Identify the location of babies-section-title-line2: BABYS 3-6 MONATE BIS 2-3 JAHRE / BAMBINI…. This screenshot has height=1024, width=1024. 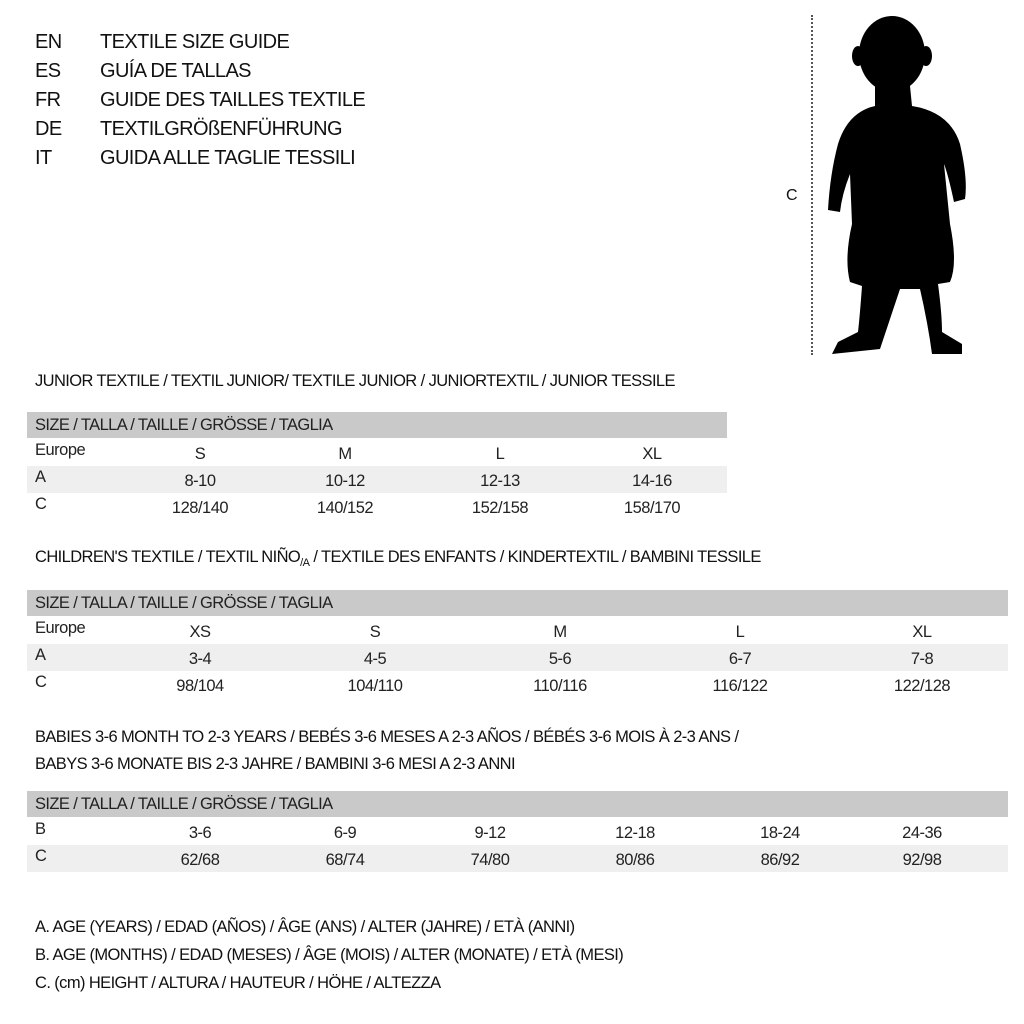
(275, 764).